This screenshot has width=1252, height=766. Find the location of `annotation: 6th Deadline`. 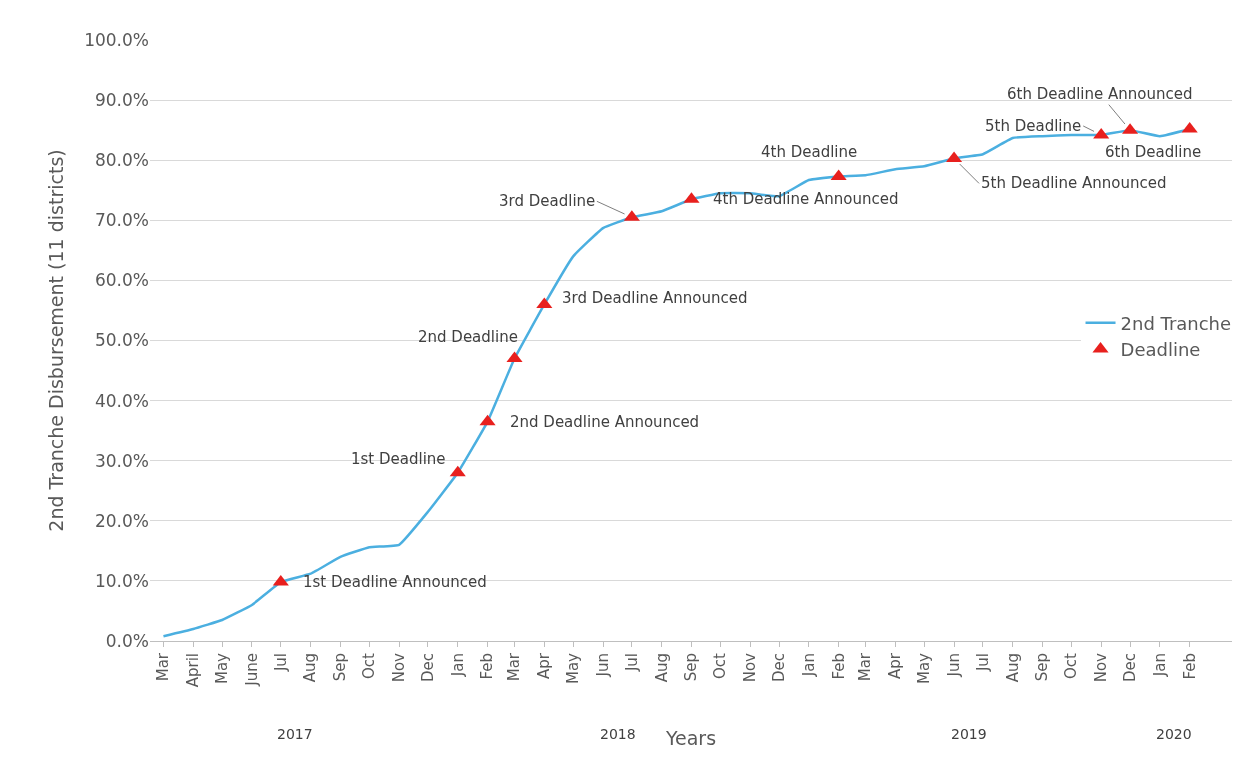

annotation: 6th Deadline is located at coordinates (1153, 152).